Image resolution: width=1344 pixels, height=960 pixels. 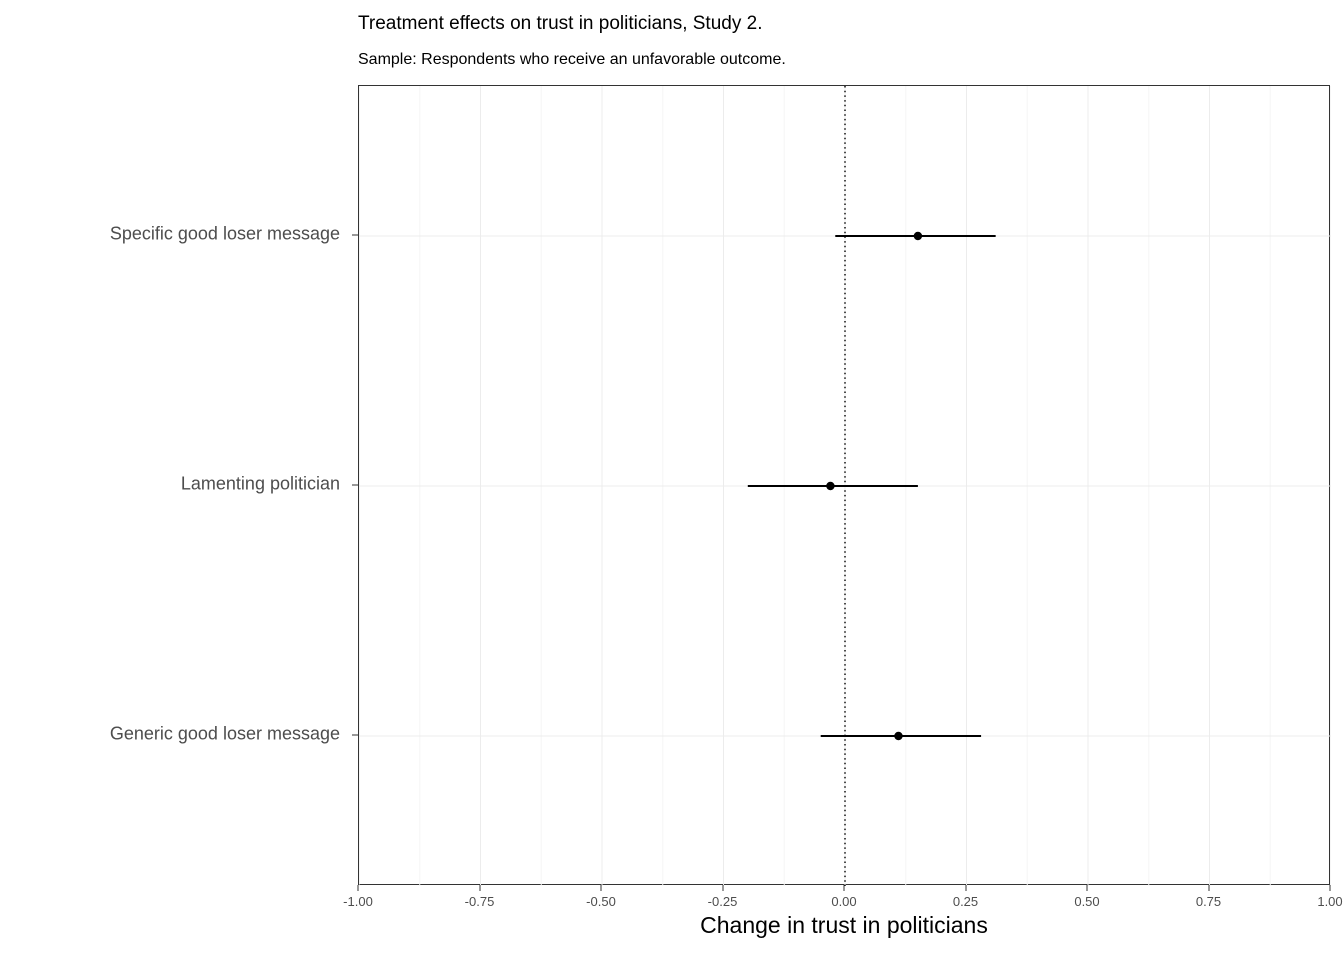 What do you see at coordinates (601, 901) in the screenshot?
I see `x-tick-label: -0.50` at bounding box center [601, 901].